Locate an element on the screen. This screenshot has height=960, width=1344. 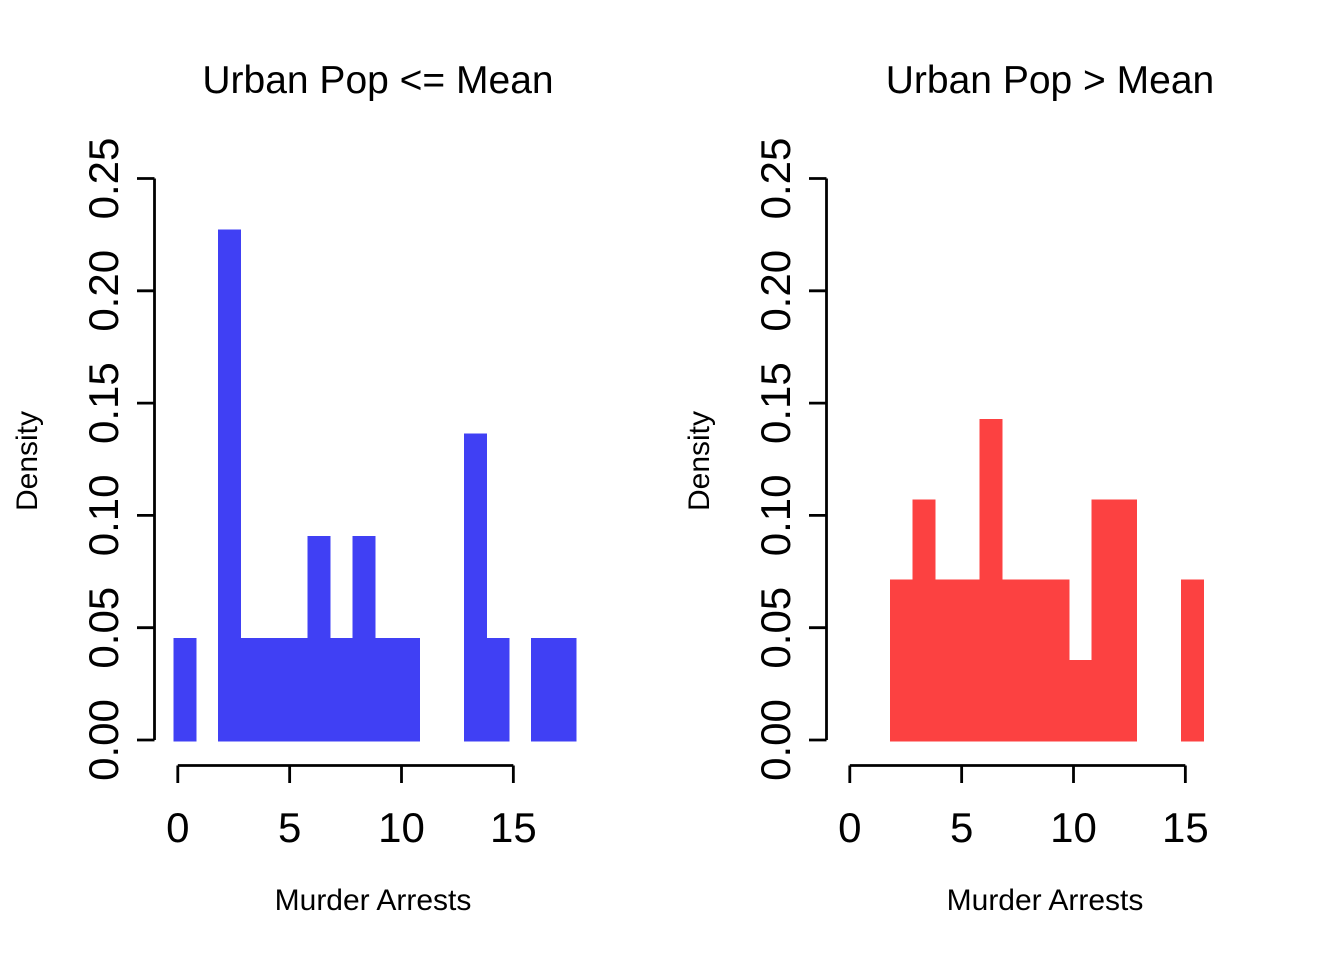
panel-title: Urban Pop <= Mean is located at coordinates (377, 80).